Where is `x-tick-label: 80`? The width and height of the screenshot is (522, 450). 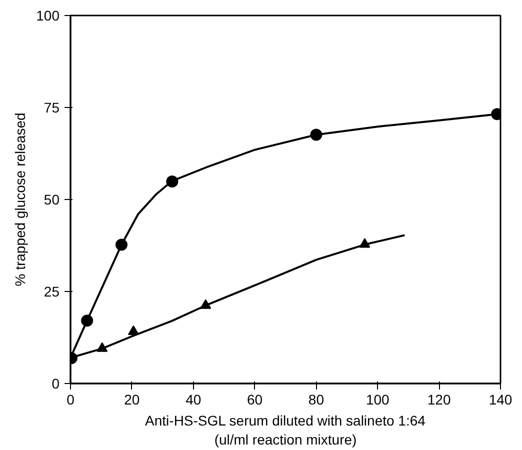 x-tick-label: 80 is located at coordinates (316, 400).